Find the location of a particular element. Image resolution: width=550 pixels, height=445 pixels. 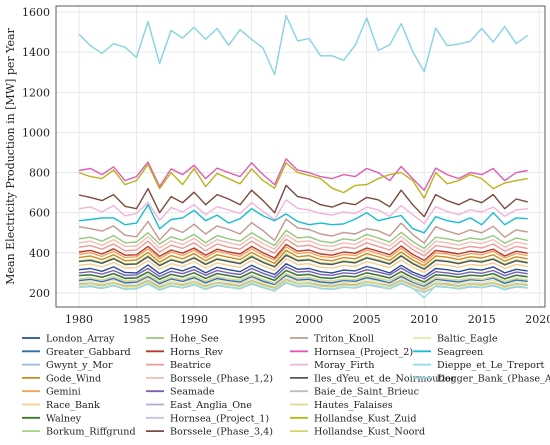

series-line-borkum-riffgrund is located at coordinates (303, 261).